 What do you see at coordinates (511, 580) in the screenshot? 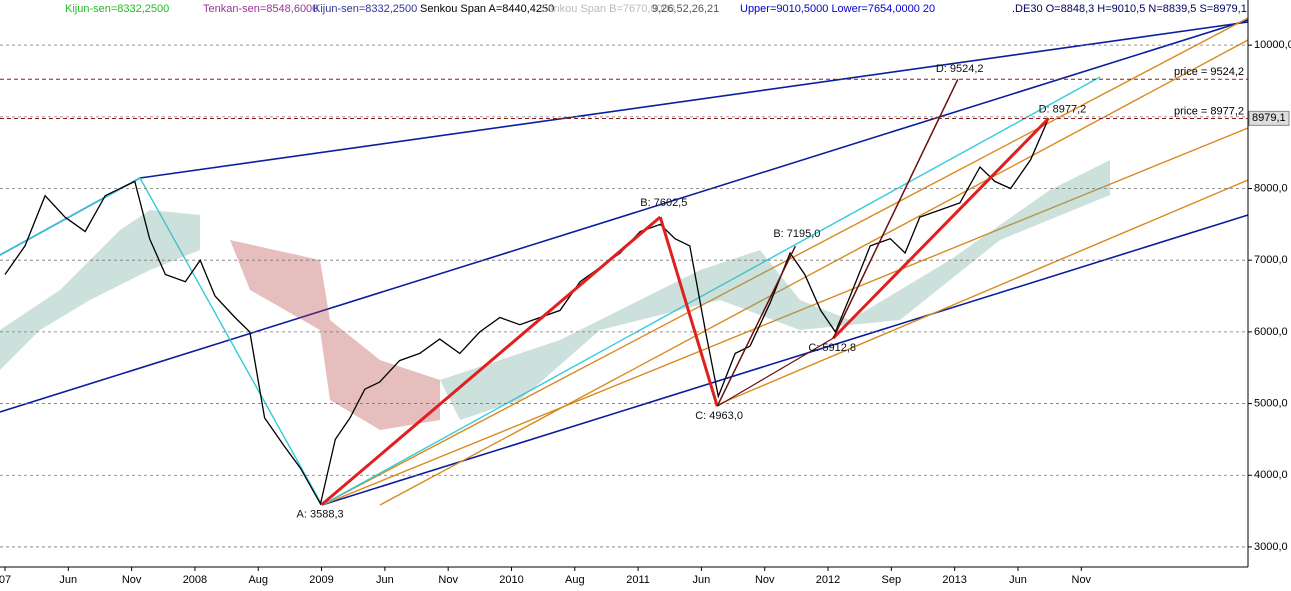
I see `x-tick-label: 2010` at bounding box center [511, 580].